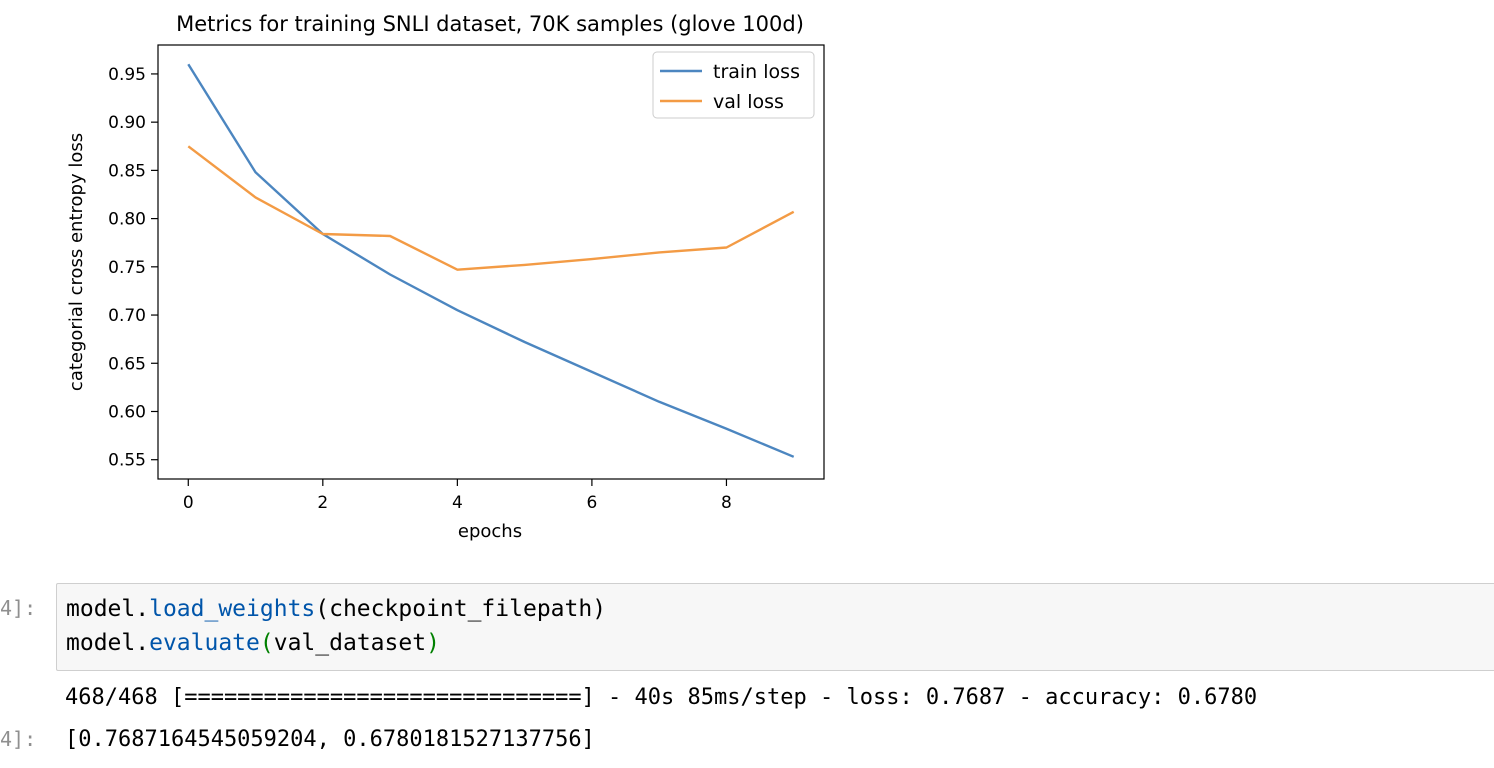 The image size is (1494, 768). Describe the element at coordinates (756, 72) in the screenshot. I see `legend-label-train-loss: train loss` at that location.